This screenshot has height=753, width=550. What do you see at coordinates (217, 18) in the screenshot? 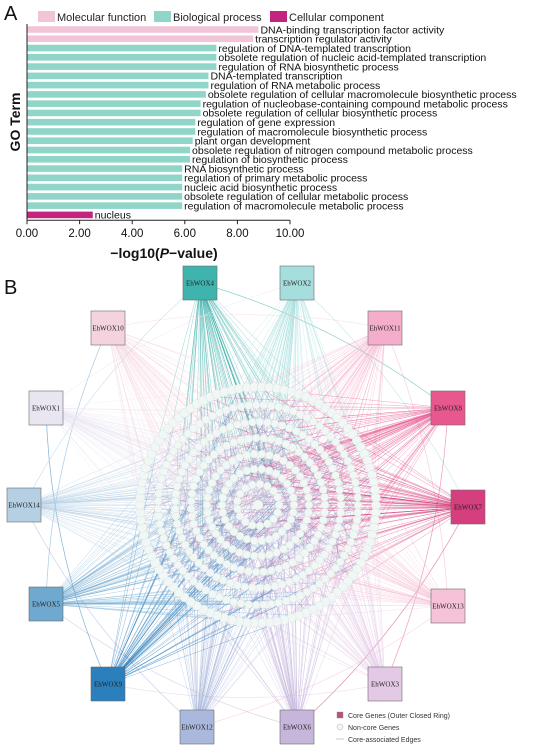
I see `legend-label-1: Biological process` at bounding box center [217, 18].